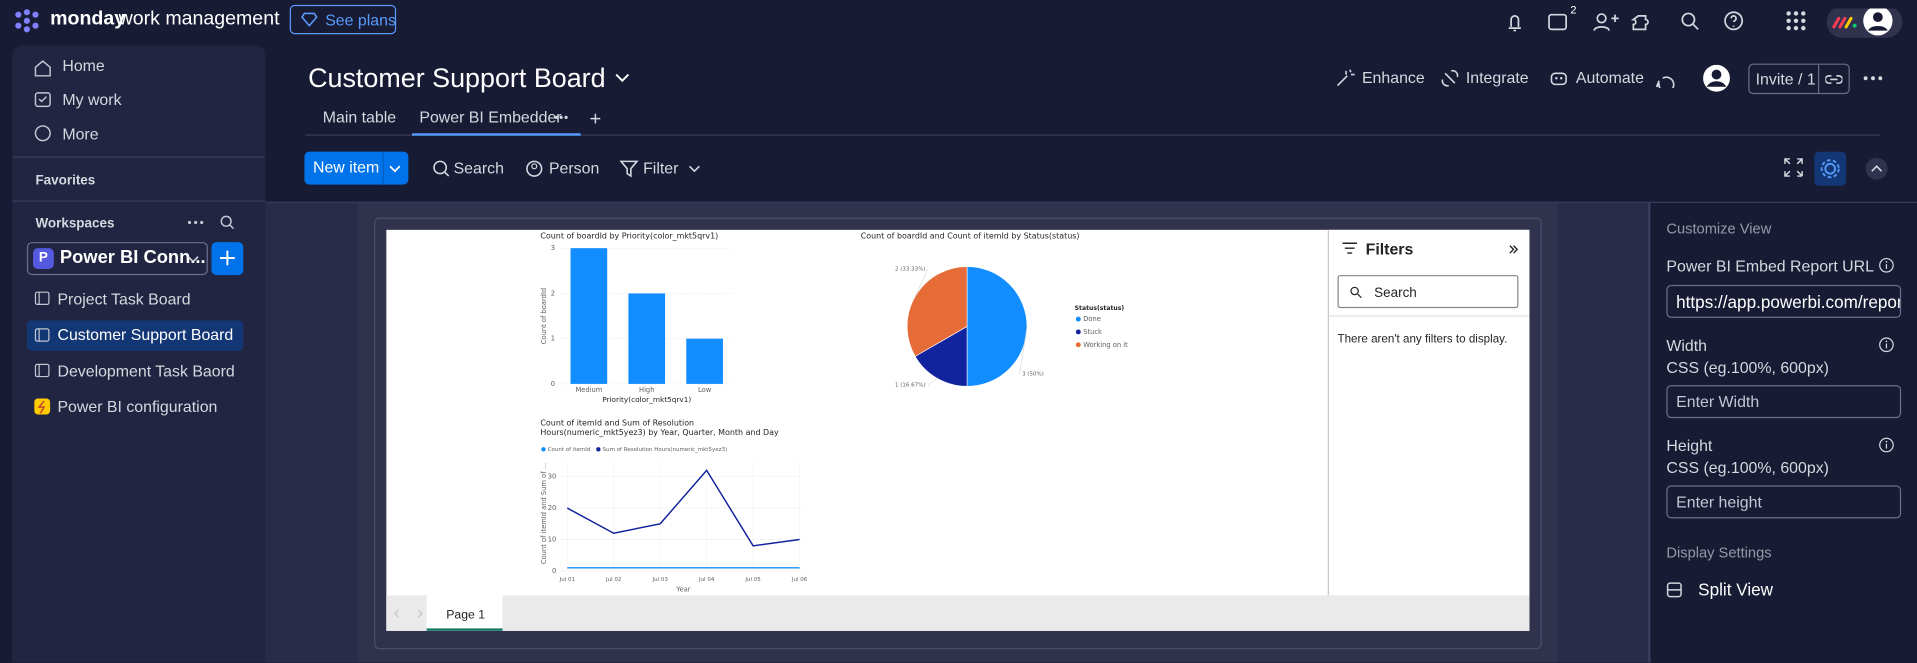 Image resolution: width=1917 pixels, height=663 pixels. I want to click on url-input: https://app.powerbi.com/reportl, so click(1784, 301).